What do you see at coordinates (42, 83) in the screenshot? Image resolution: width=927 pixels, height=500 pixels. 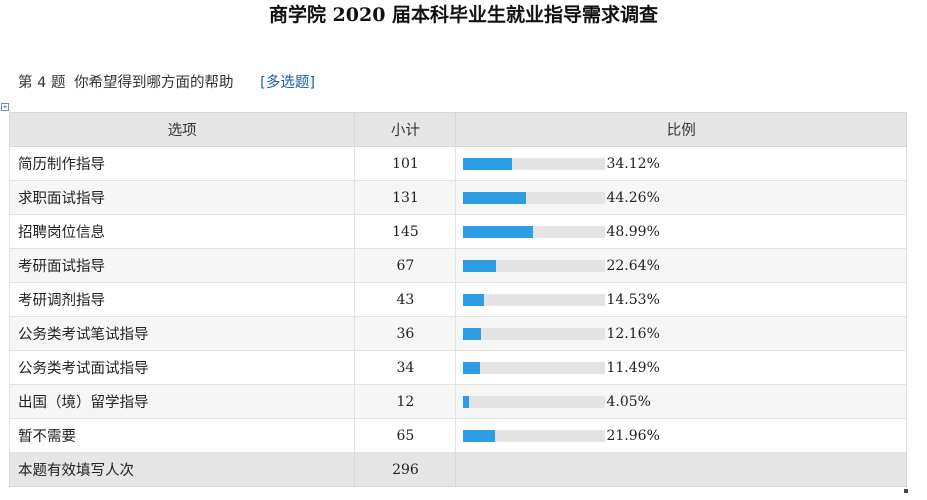 I see `question-number: 第 4 题` at bounding box center [42, 83].